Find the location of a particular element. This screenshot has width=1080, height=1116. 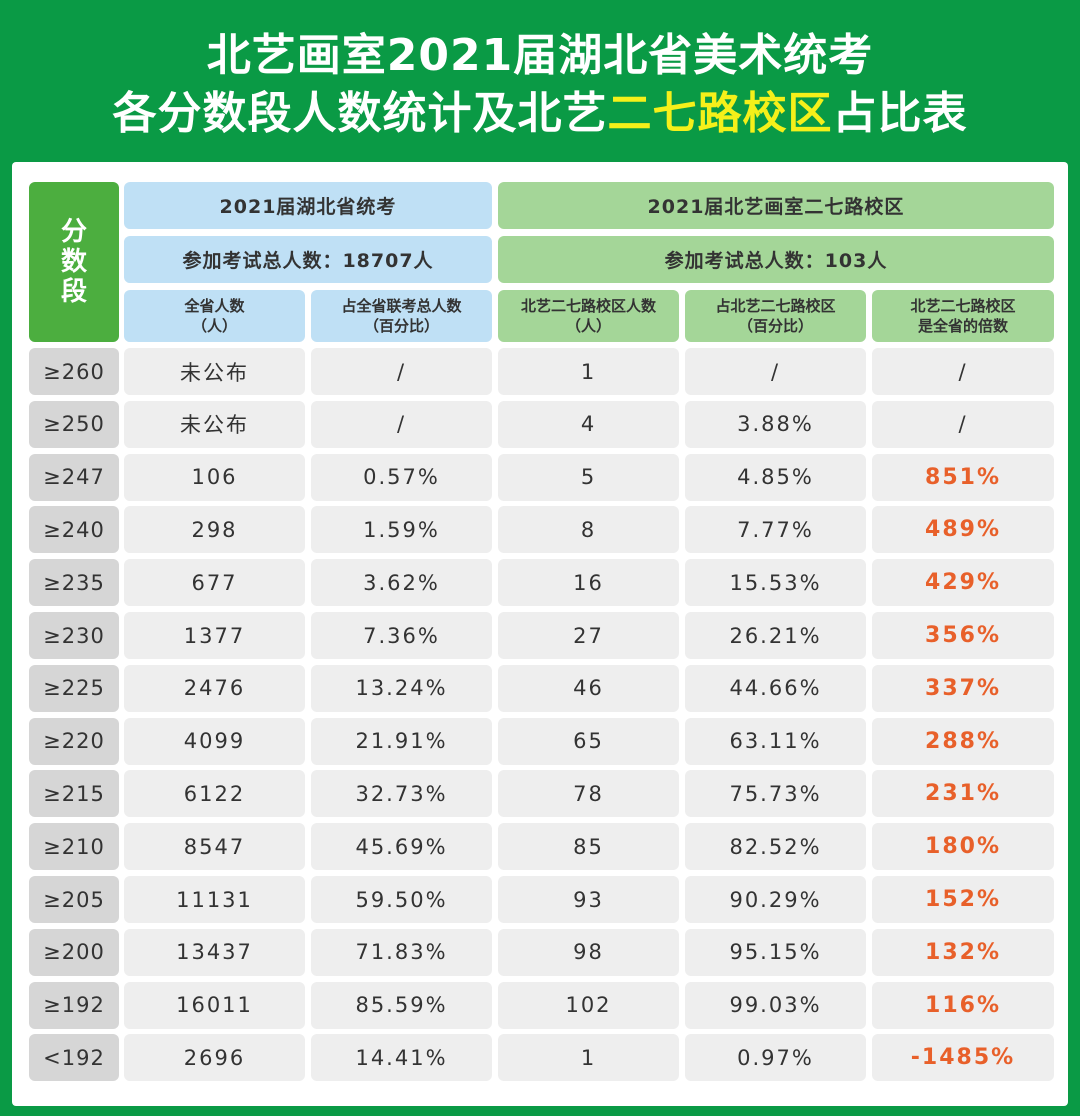

campus-count-header-l2: （人） is located at coordinates (588, 326).